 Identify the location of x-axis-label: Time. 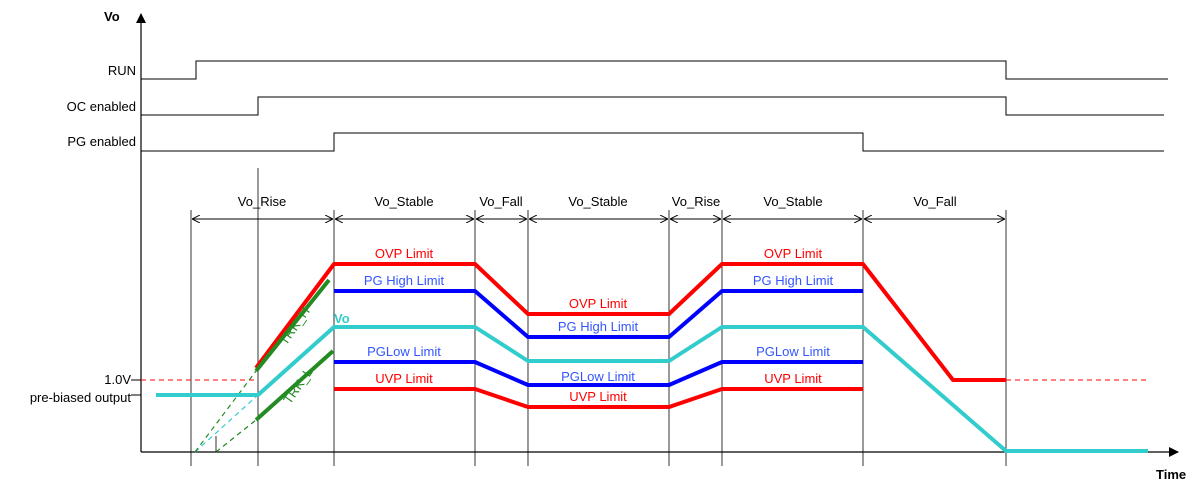
(1171, 474).